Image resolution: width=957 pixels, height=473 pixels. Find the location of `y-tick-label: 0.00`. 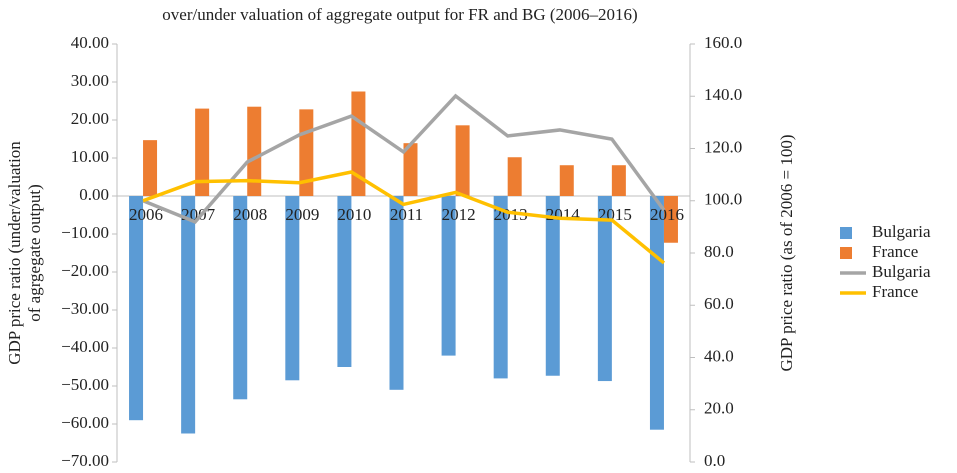

y-tick-label: 0.00 is located at coordinates (94, 194).